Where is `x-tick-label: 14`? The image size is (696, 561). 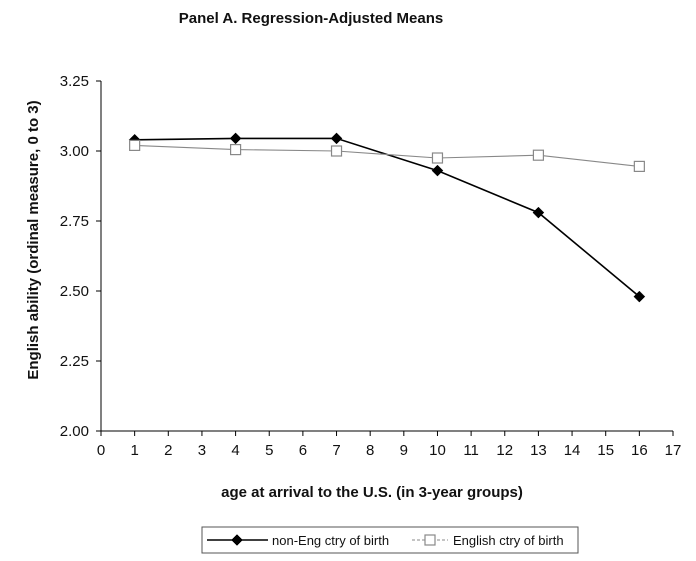
x-tick-label: 14 is located at coordinates (572, 450).